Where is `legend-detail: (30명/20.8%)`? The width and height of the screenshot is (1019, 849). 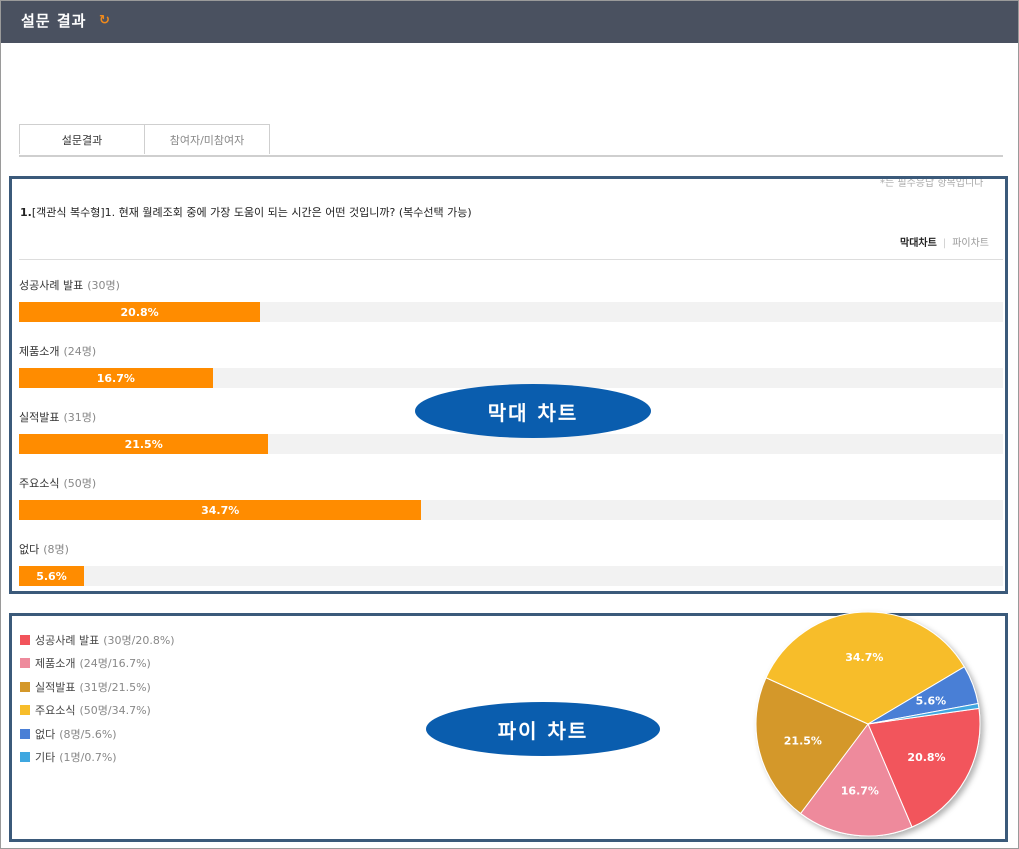 legend-detail: (30명/20.8%) is located at coordinates (139, 640).